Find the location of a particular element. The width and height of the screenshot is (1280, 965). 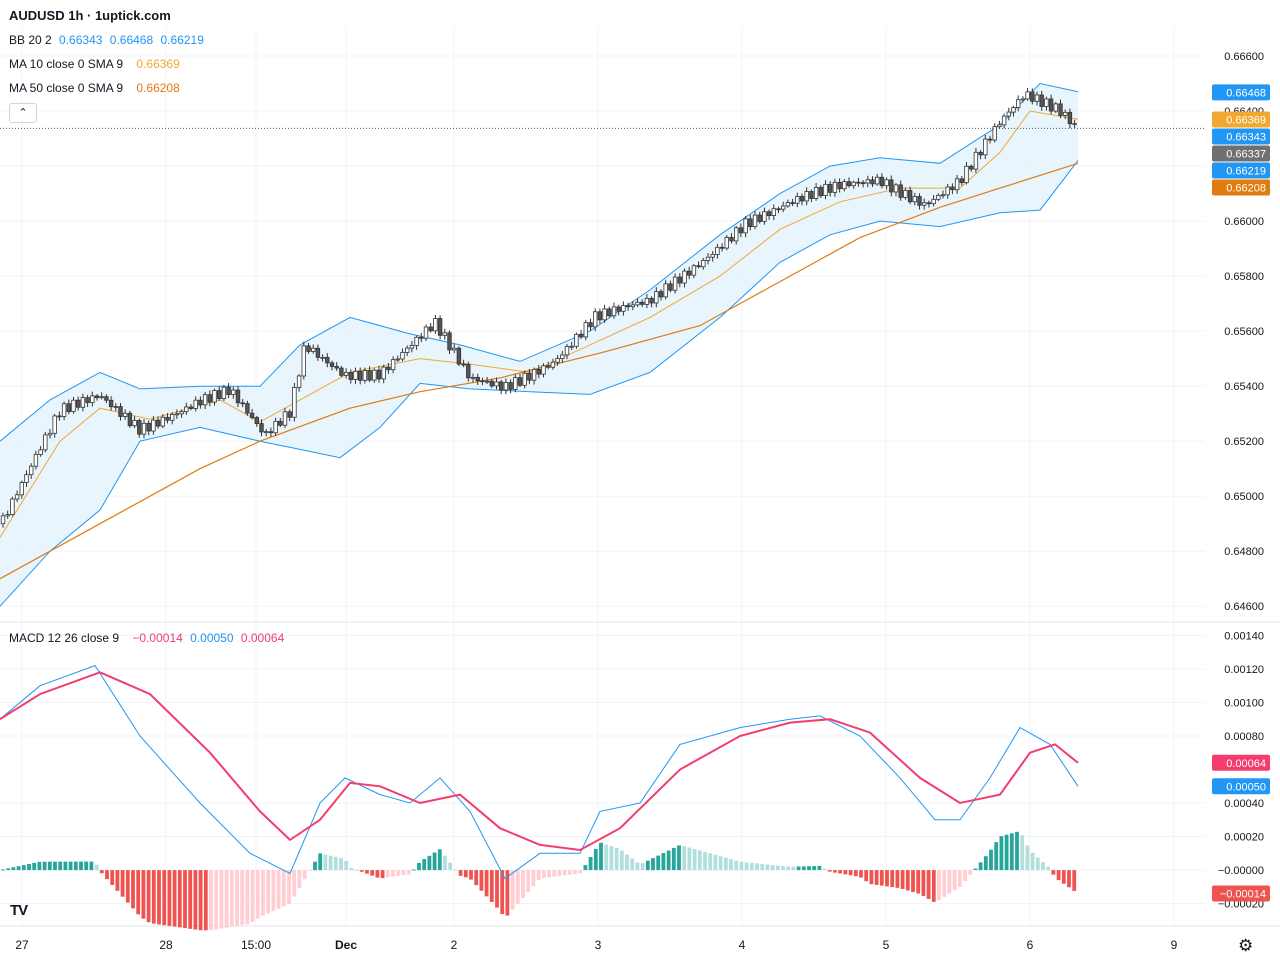

bb-legend: BB 20 2 0.66343 0.66468 0.66219 is located at coordinates (108, 40).